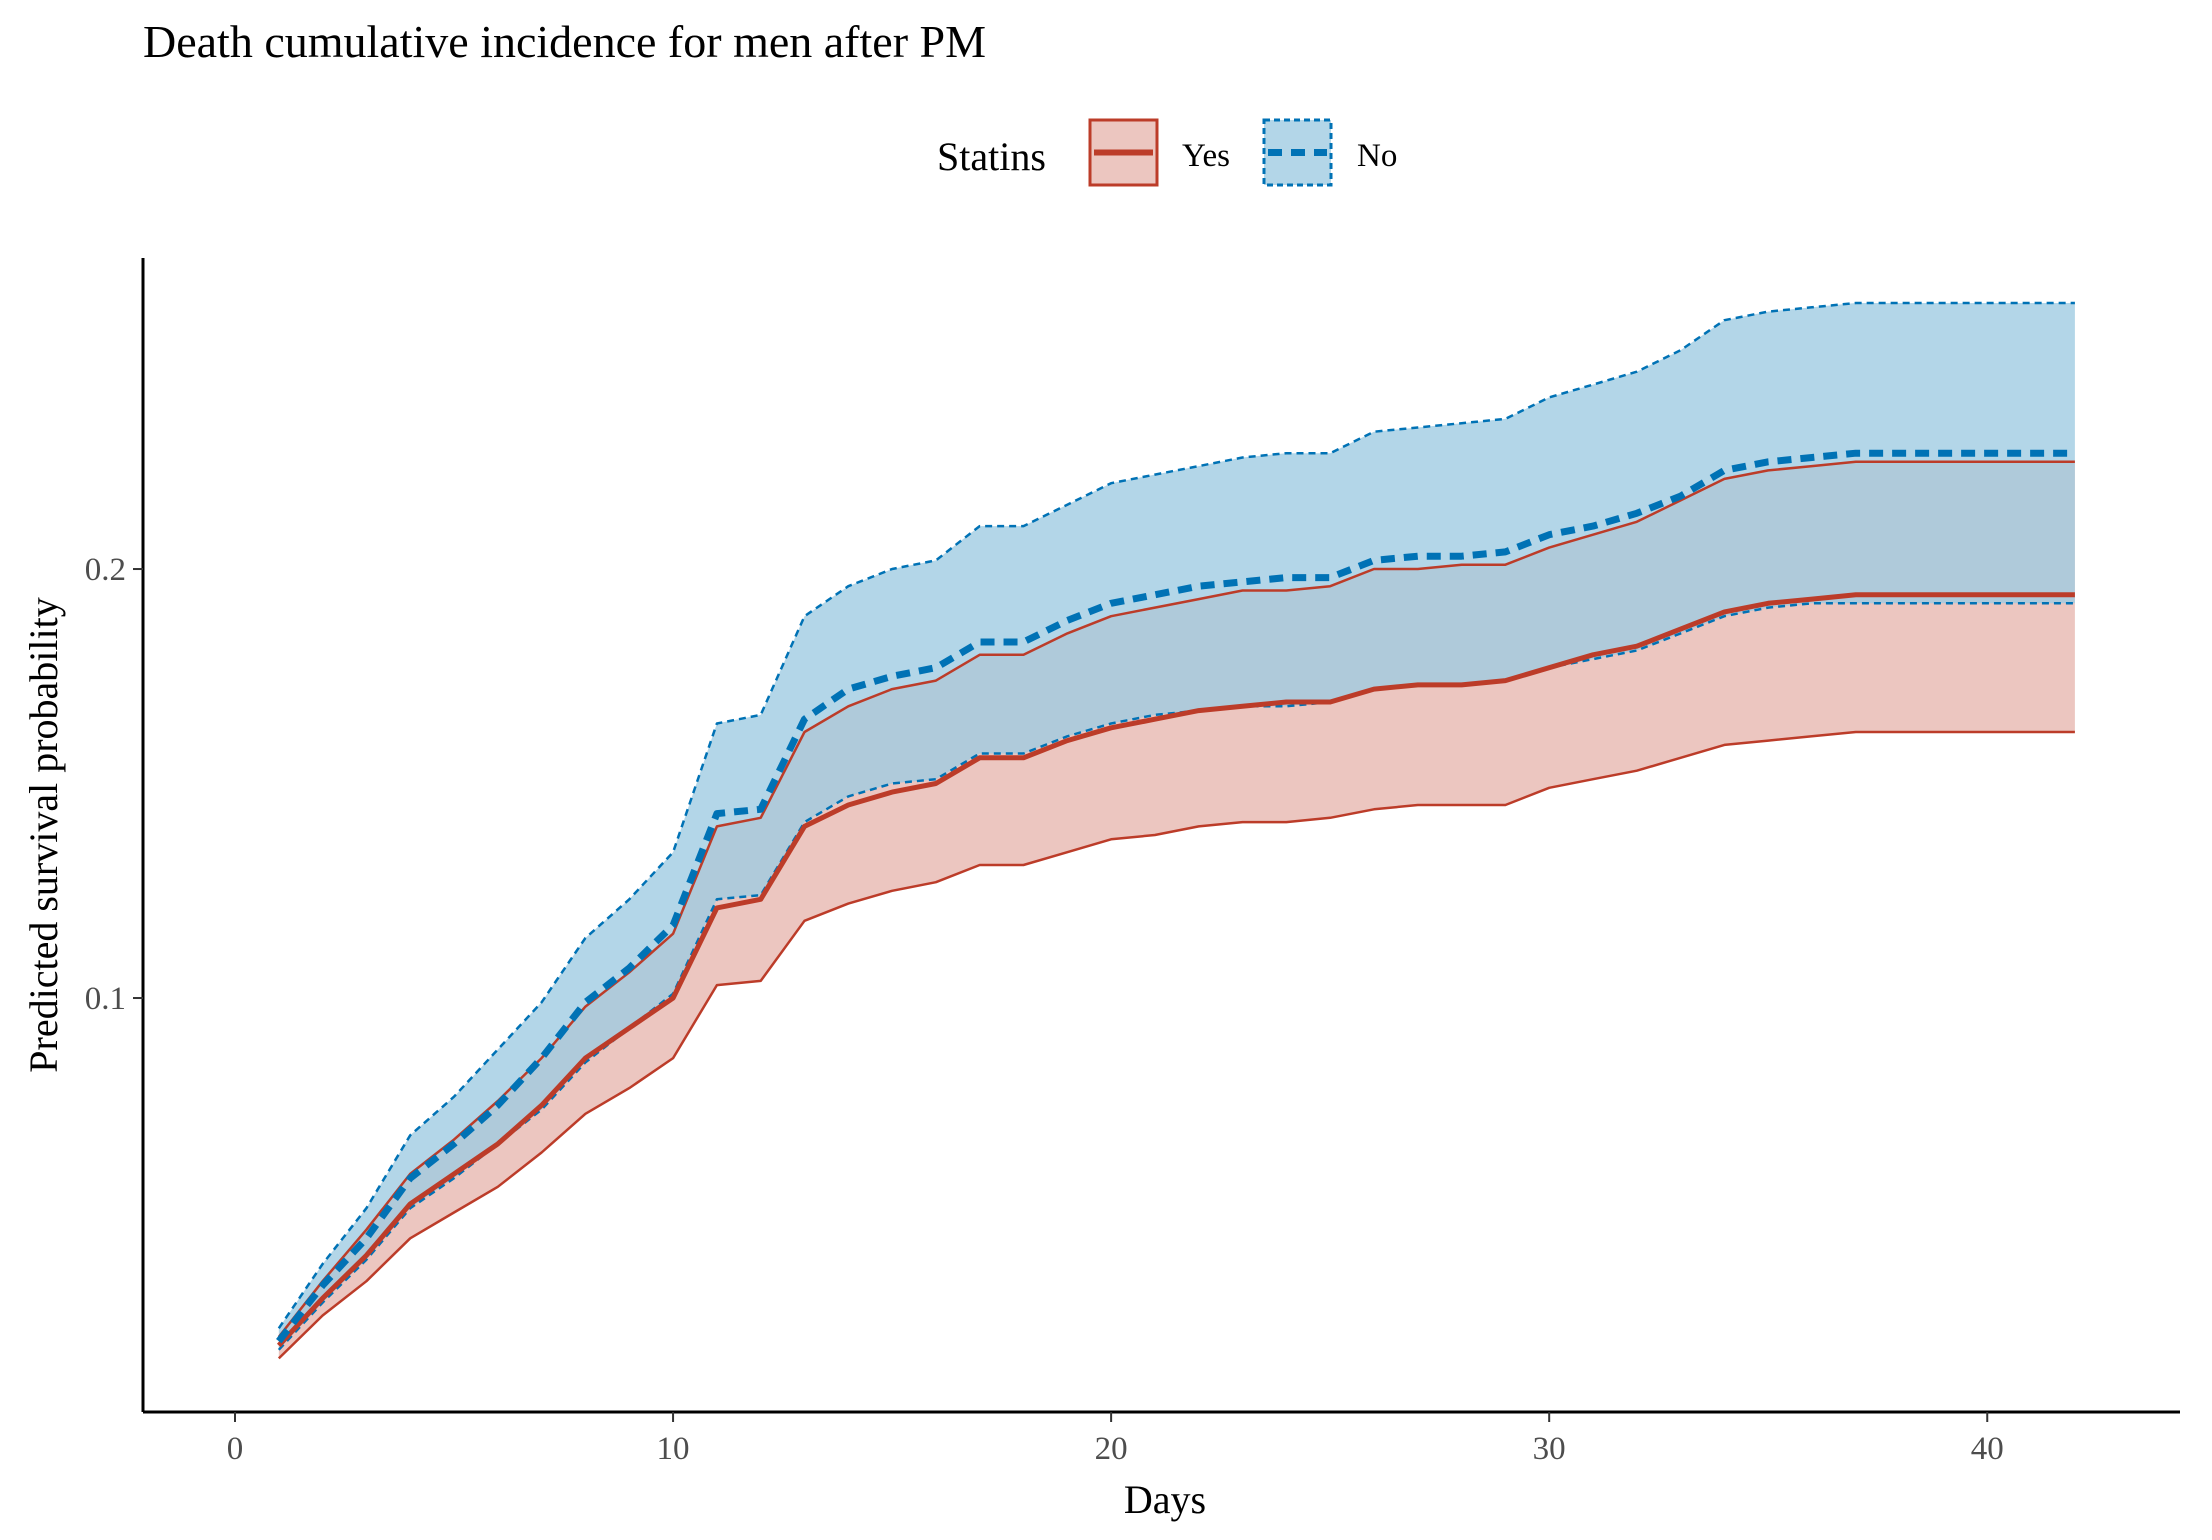 This screenshot has height=1540, width=2212. Describe the element at coordinates (105, 999) in the screenshot. I see `y-tick-label: 0.1` at that location.